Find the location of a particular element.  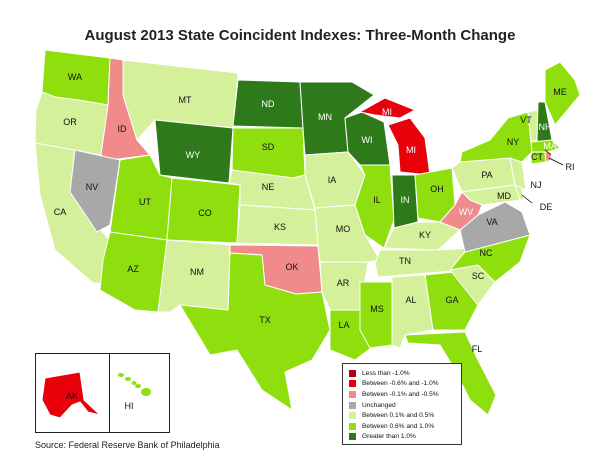

label-al: AL is located at coordinates (410, 300).